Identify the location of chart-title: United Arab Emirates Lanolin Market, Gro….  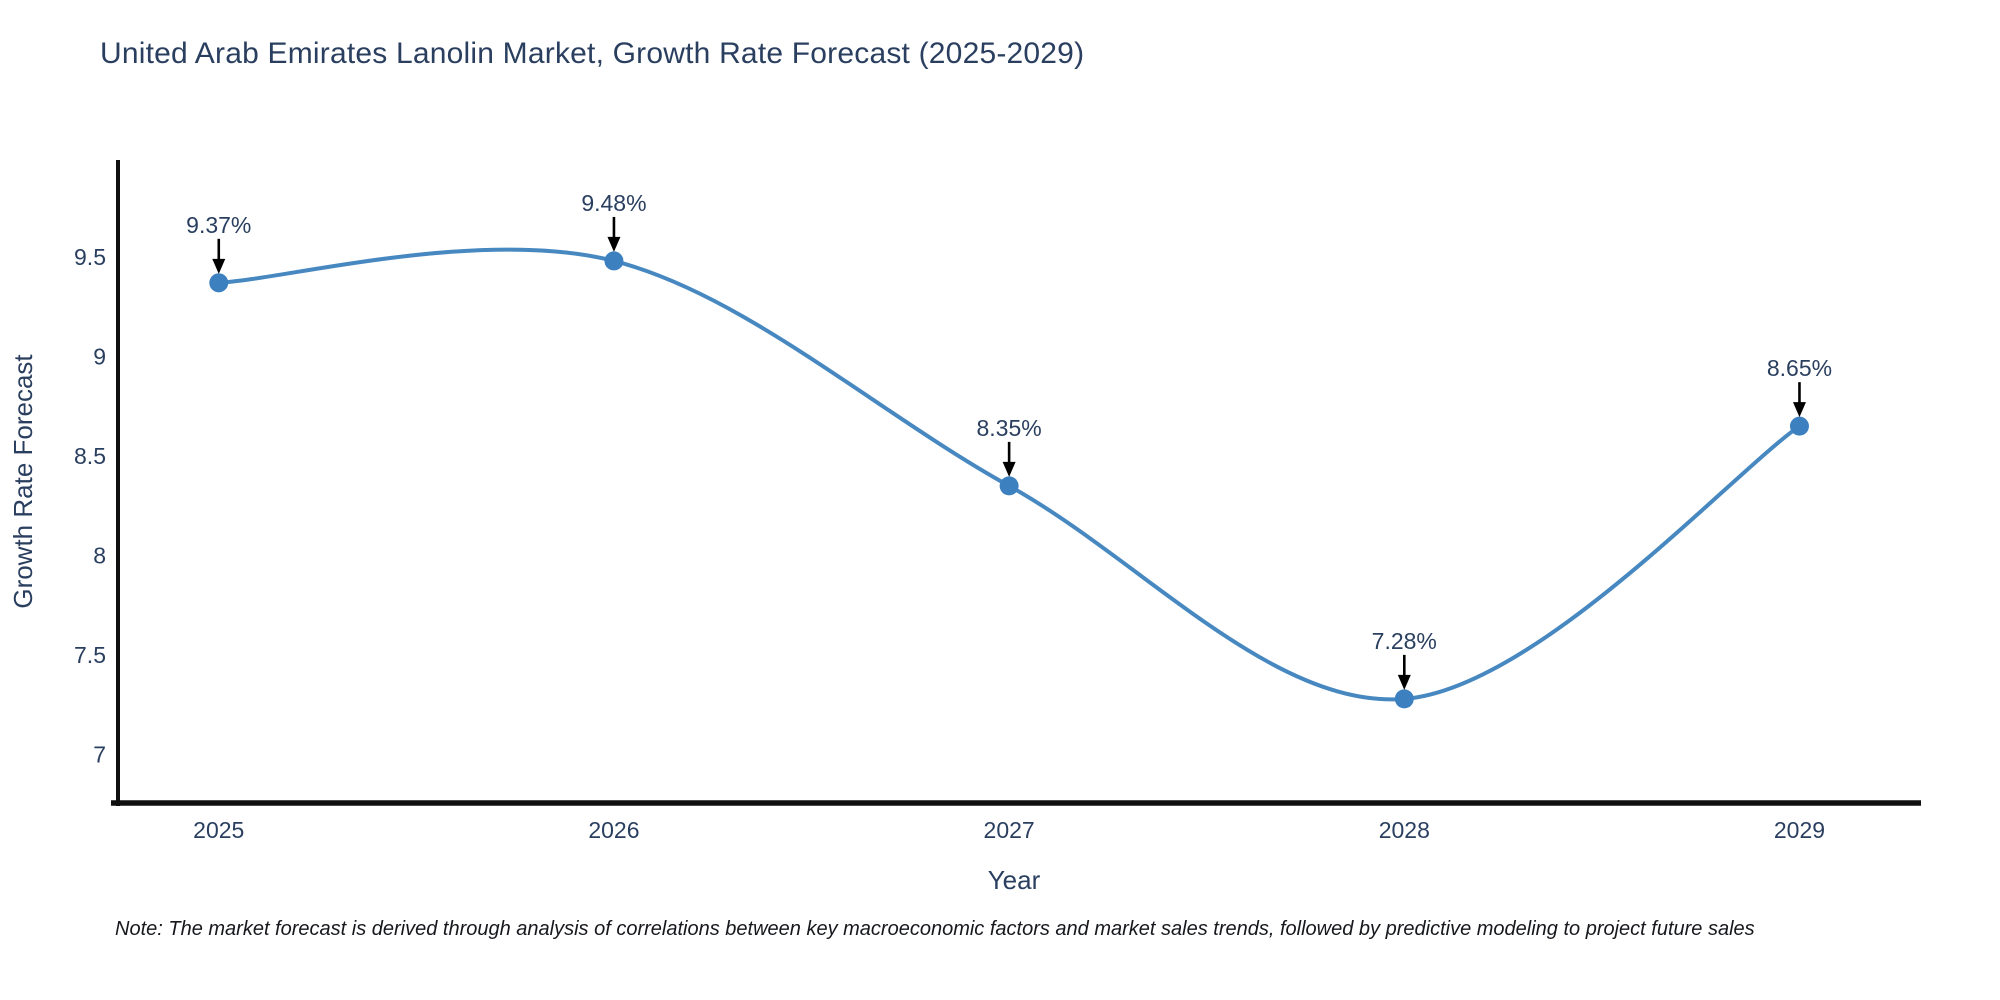
(592, 53).